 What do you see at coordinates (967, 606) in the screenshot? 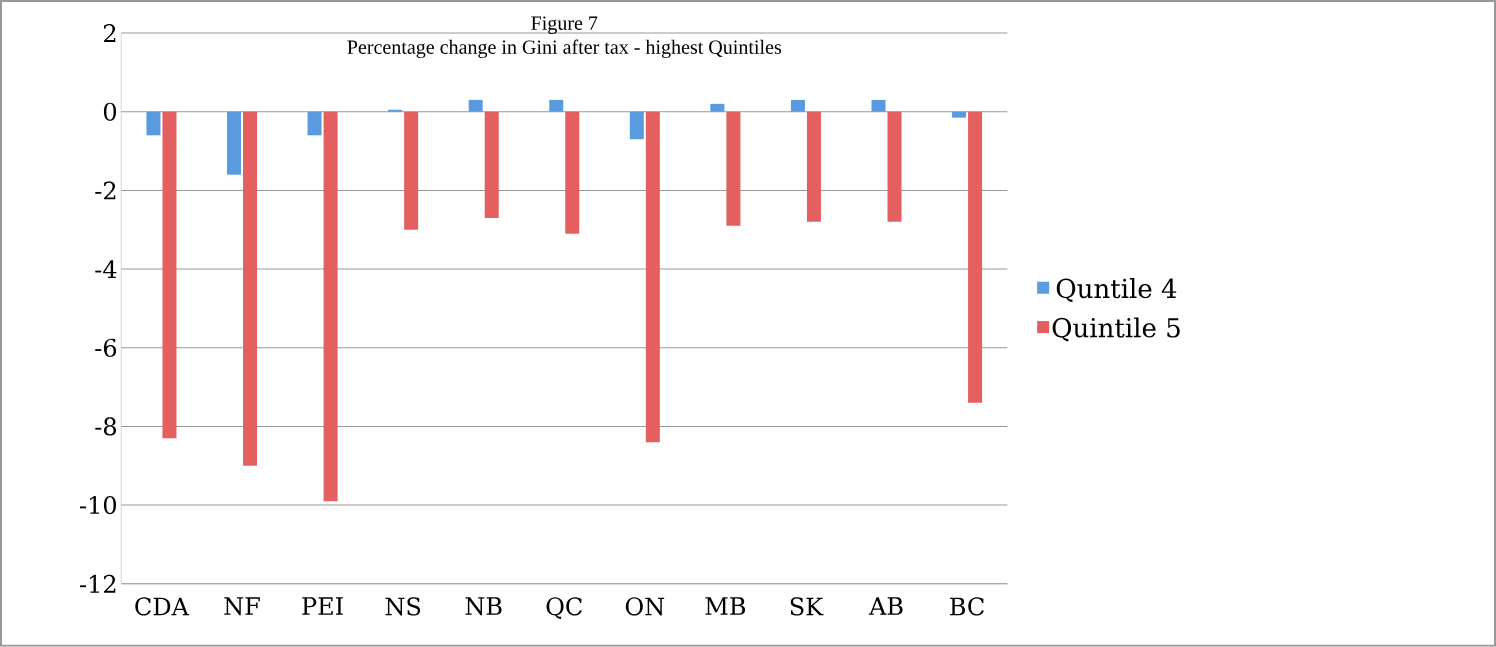
I see `x-tick-label: BC` at bounding box center [967, 606].